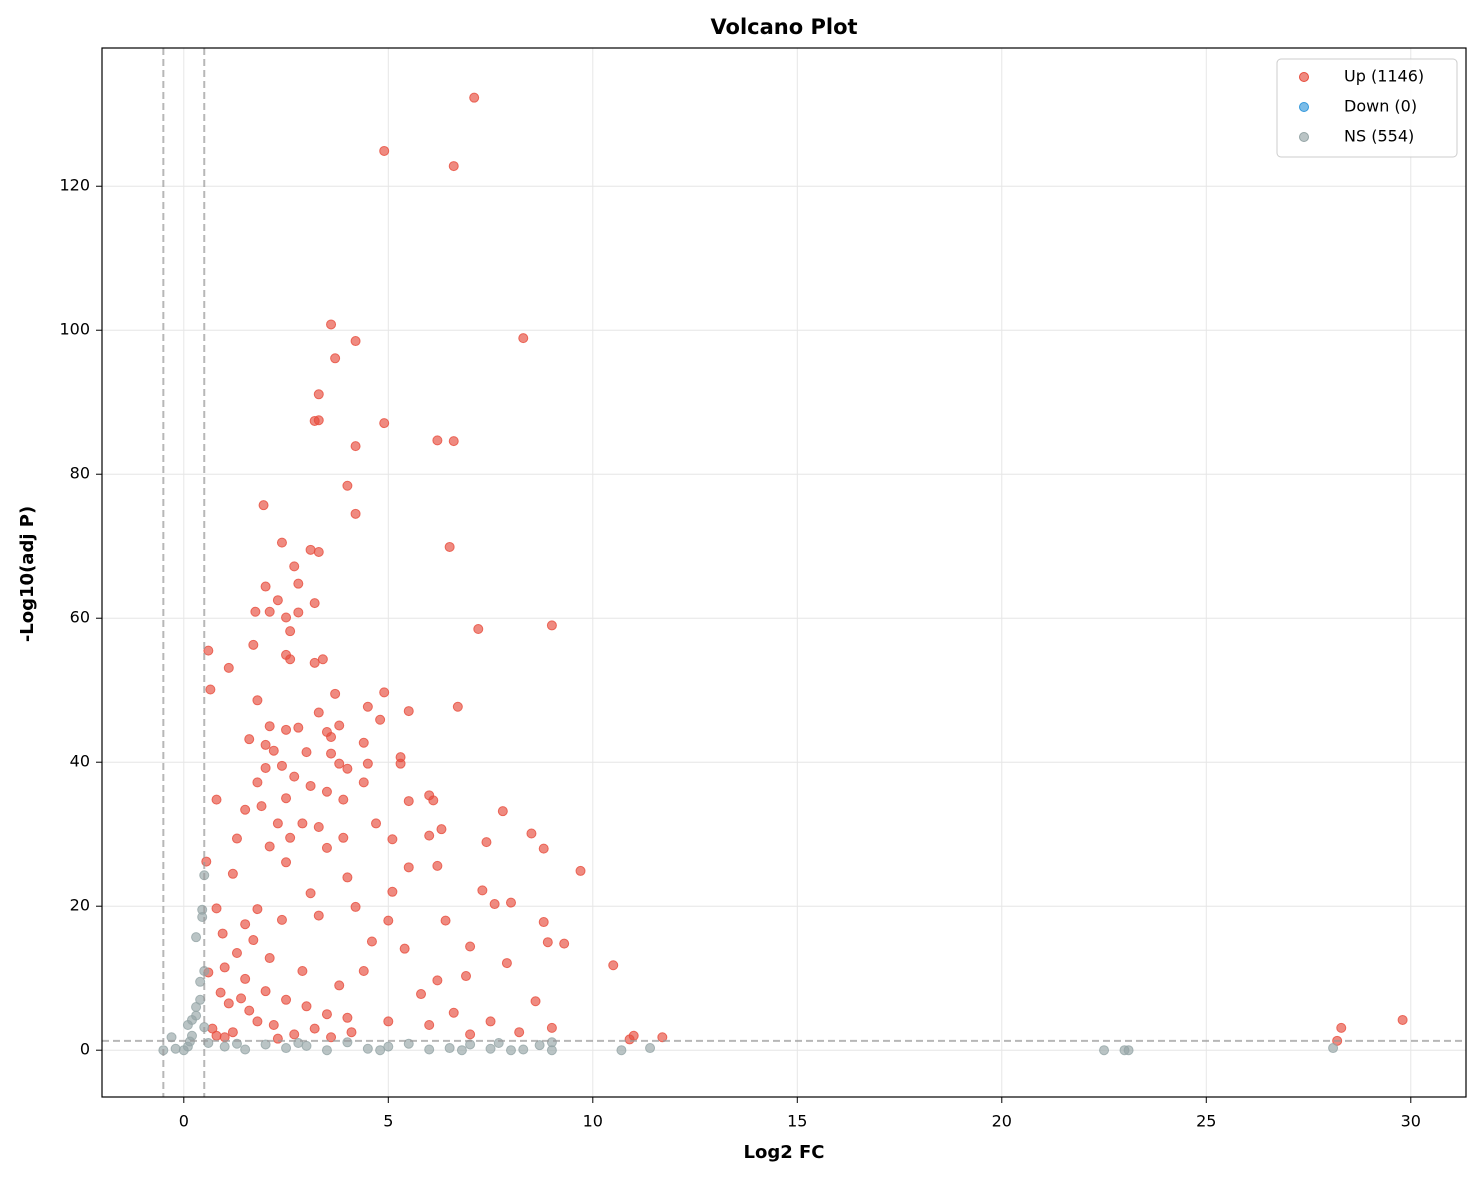 The height and width of the screenshot is (1180, 1482). What do you see at coordinates (388, 1121) in the screenshot?
I see `x-tick-label: 5` at bounding box center [388, 1121].